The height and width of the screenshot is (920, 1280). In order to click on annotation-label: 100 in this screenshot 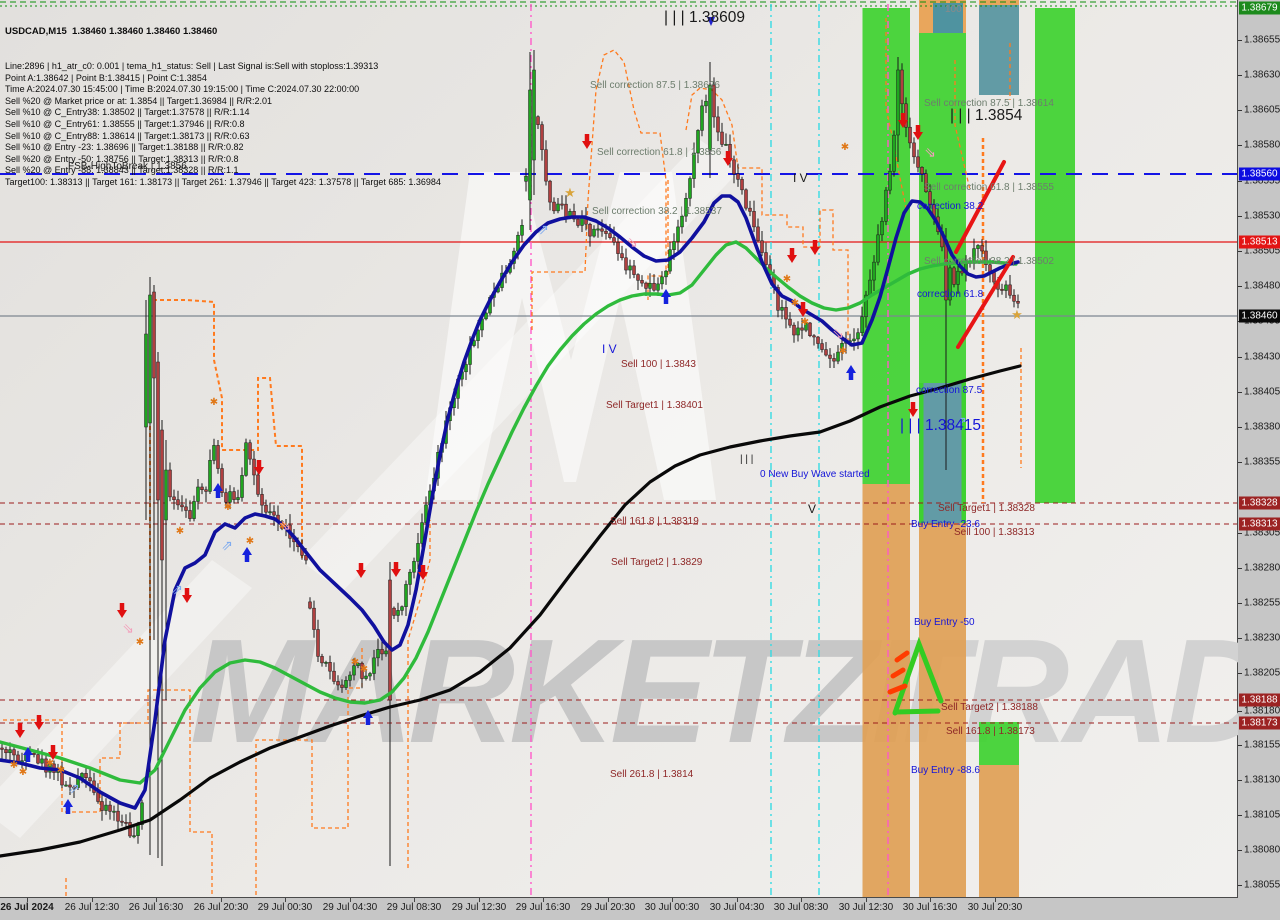, I will do `click(953, 9)`.